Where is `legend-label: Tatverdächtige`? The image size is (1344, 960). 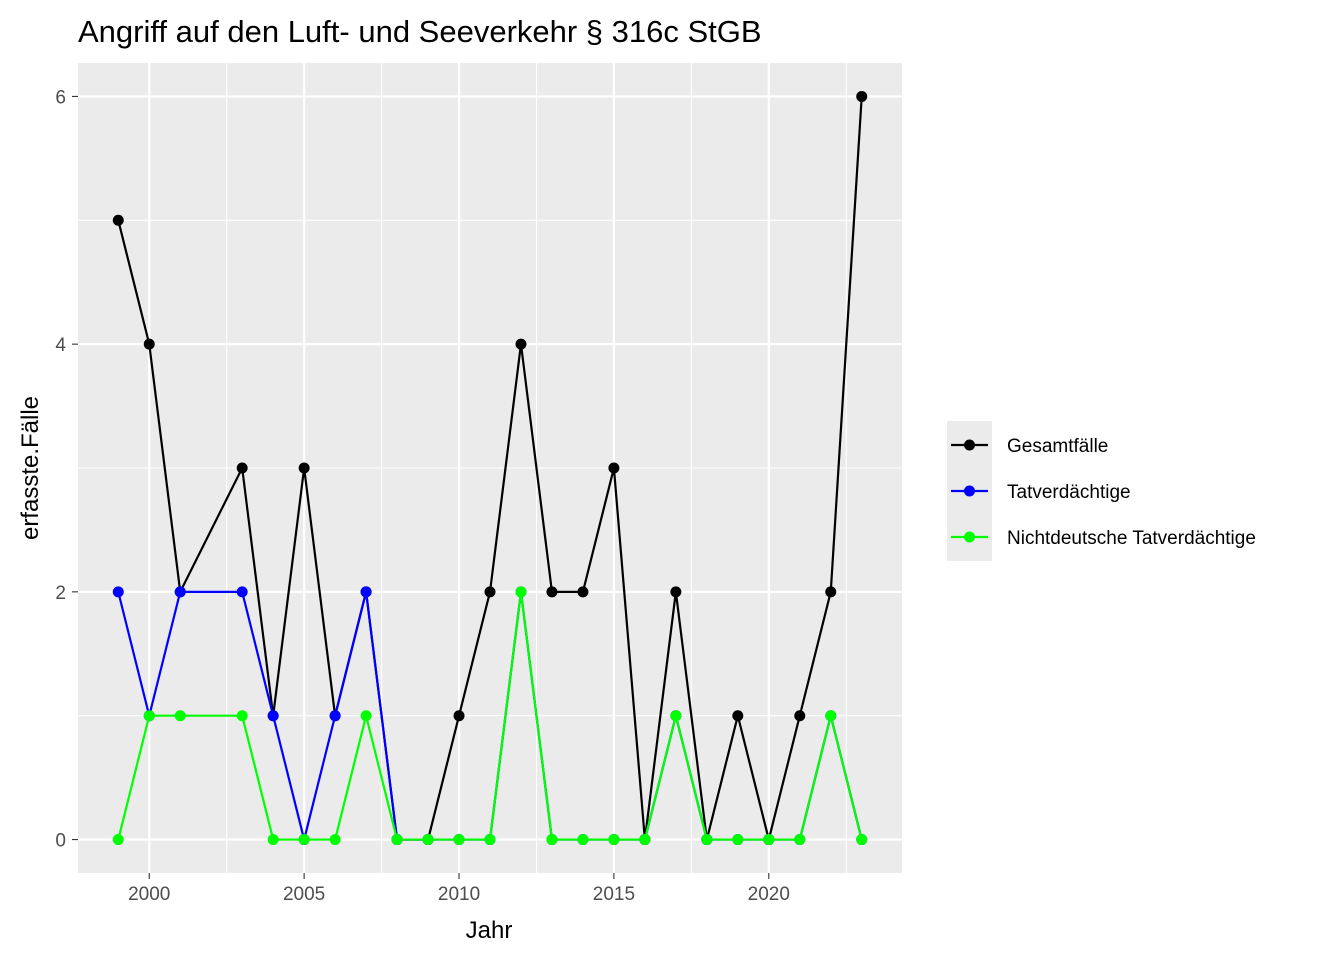
legend-label: Tatverdächtige is located at coordinates (1069, 492).